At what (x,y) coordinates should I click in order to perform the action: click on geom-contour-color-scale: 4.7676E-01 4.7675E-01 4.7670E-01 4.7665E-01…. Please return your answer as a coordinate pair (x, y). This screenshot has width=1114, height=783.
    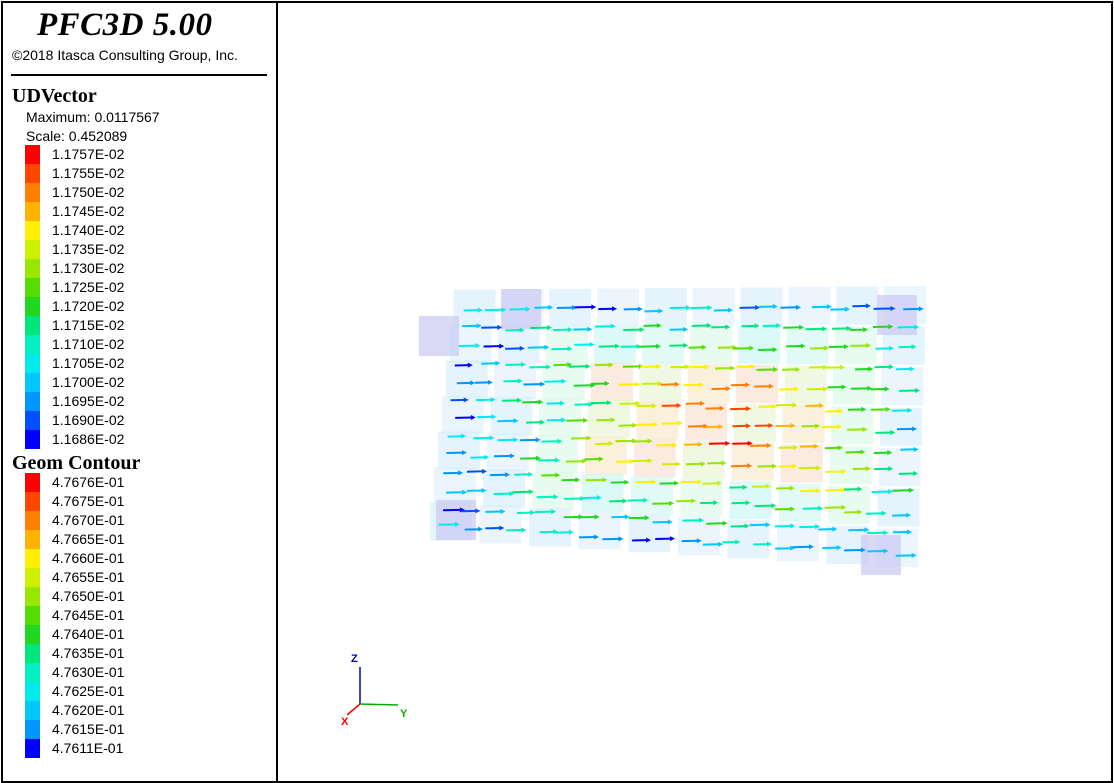
    Looking at the image, I should click on (105, 615).